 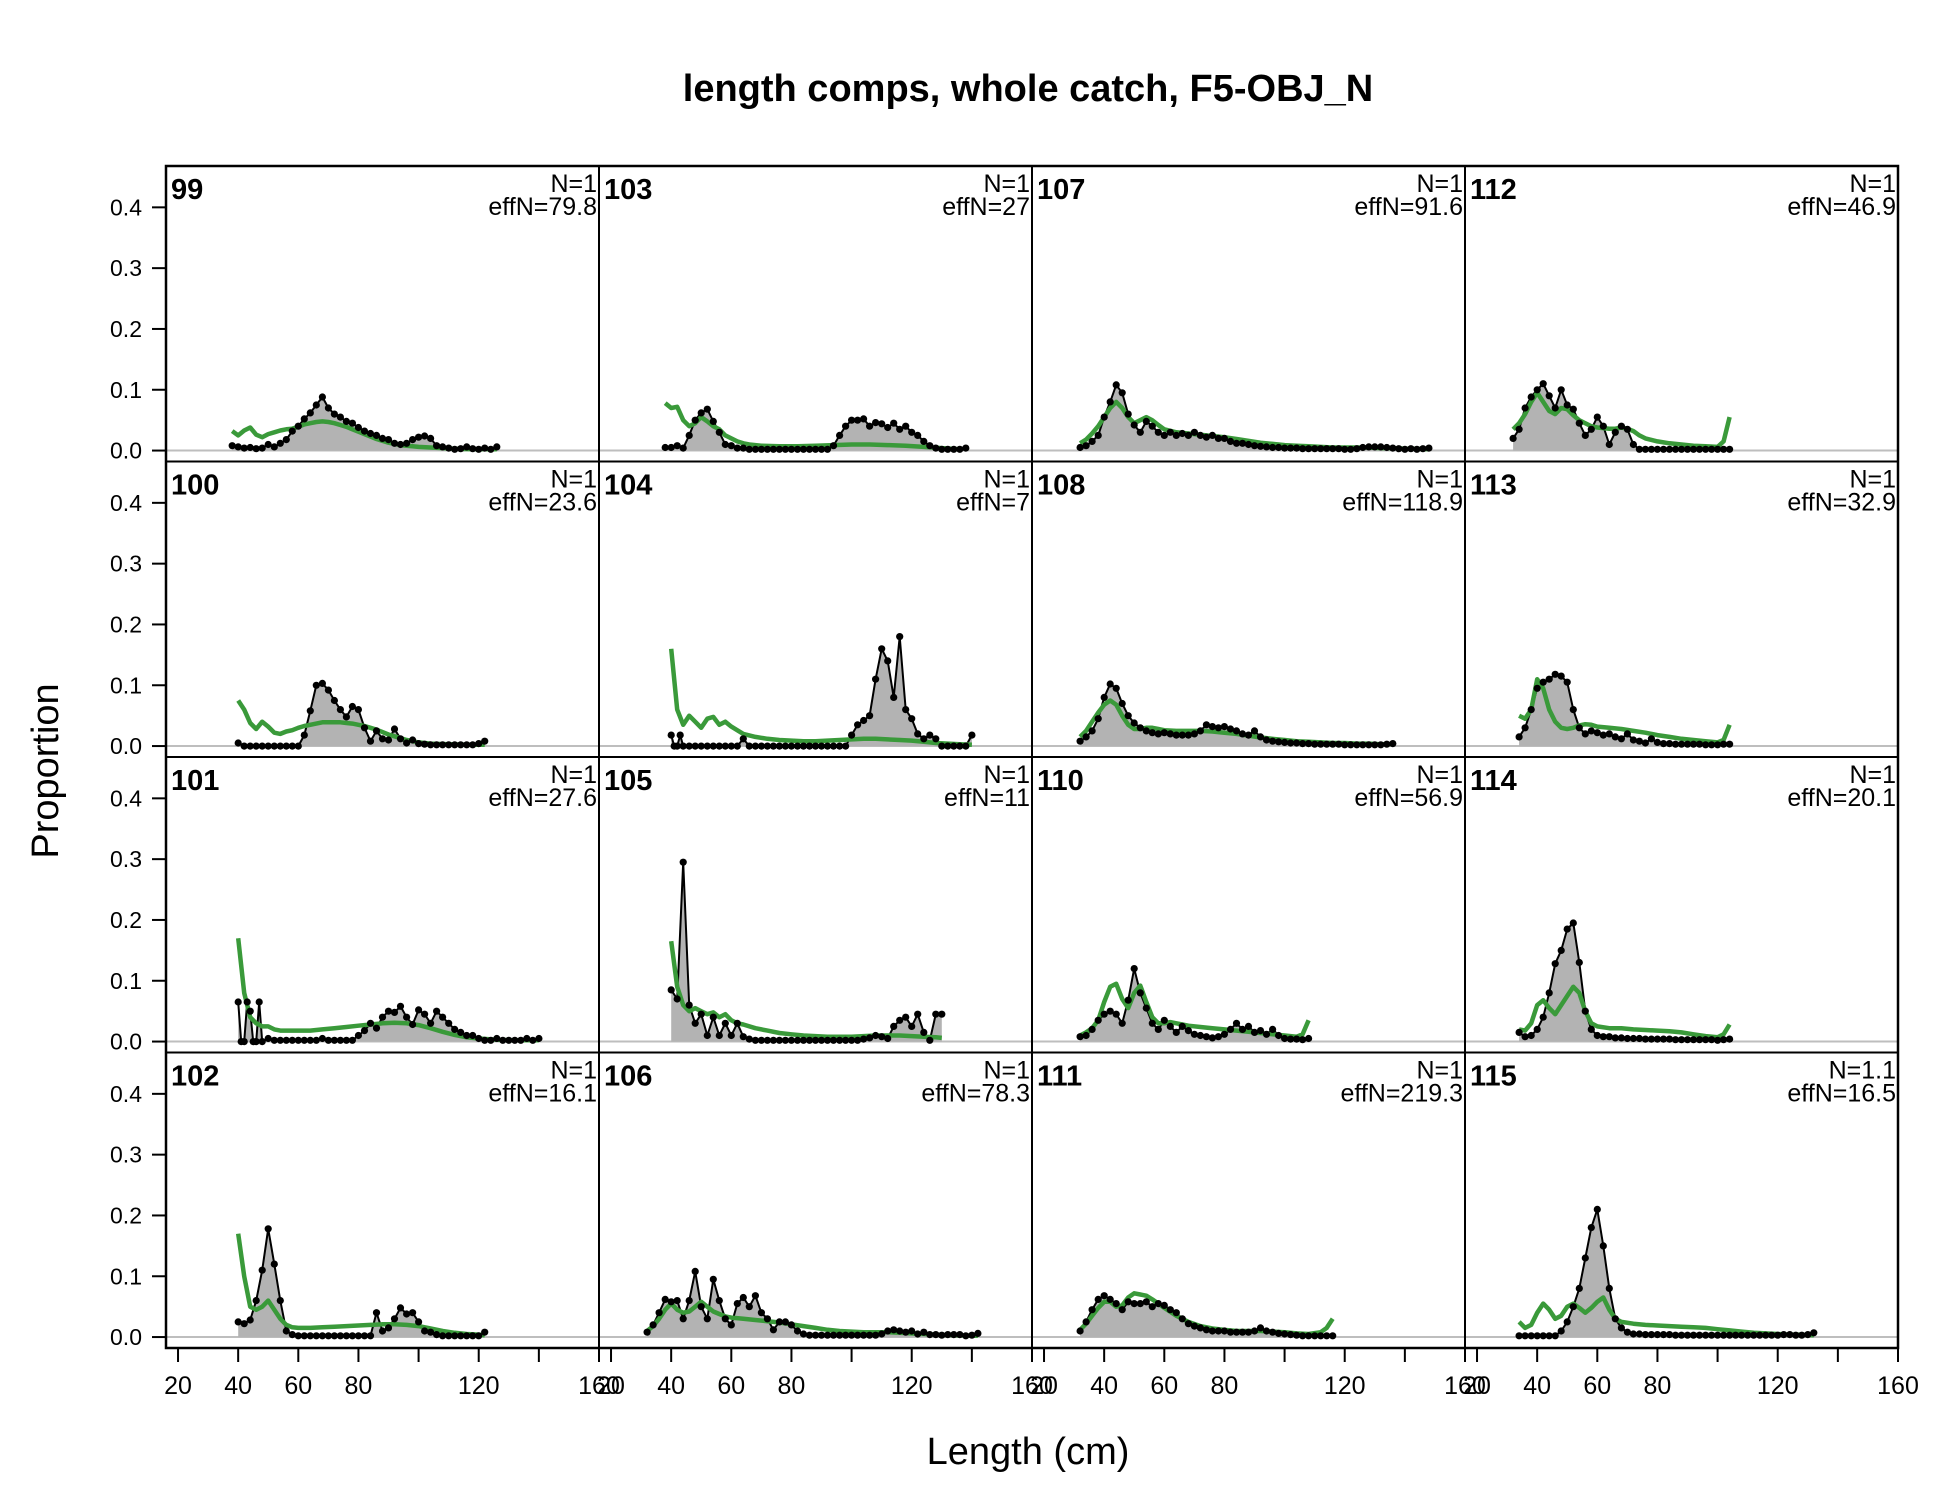 I want to click on y-tick-label: 0.0, so click(x=126, y=1337).